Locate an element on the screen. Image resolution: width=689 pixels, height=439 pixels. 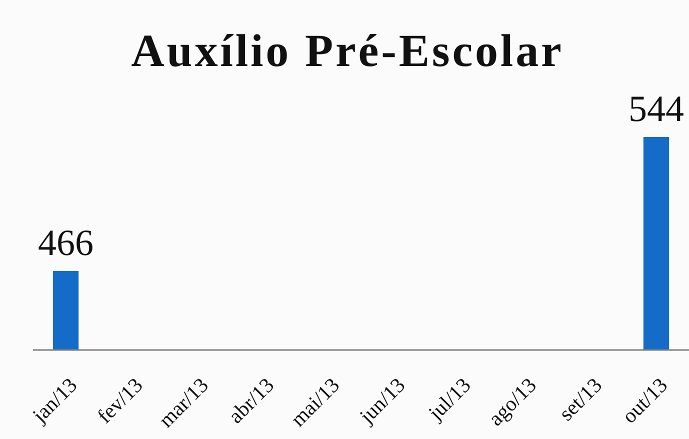
chart-title: Auxílio Pré-Escolar is located at coordinates (347, 50).